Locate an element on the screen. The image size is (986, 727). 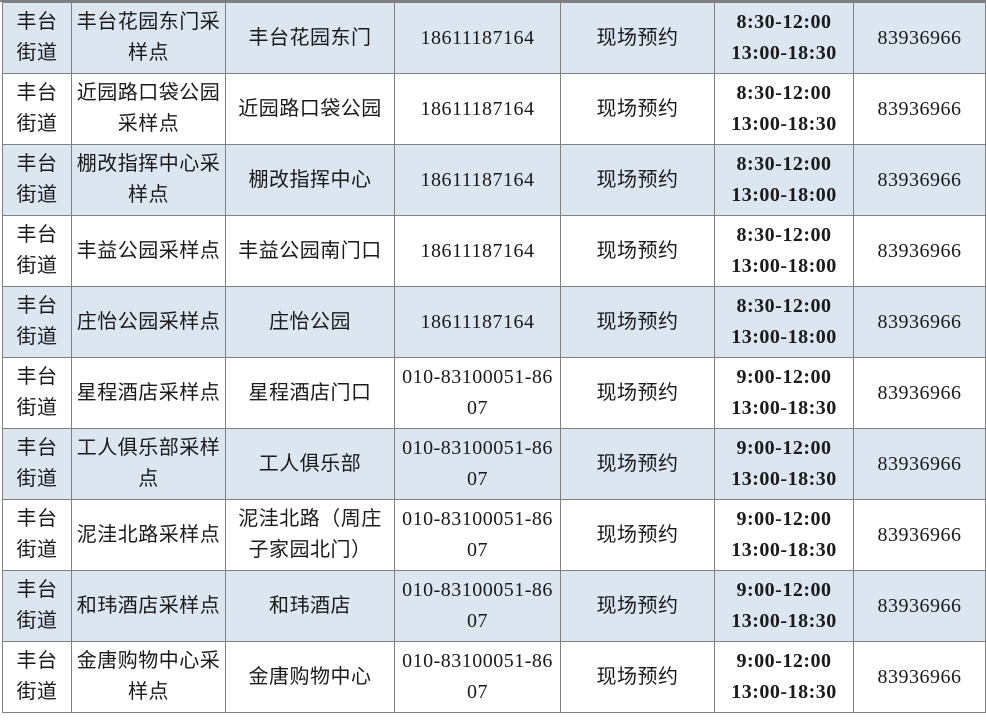
table-top-border is located at coordinates (493, 1).